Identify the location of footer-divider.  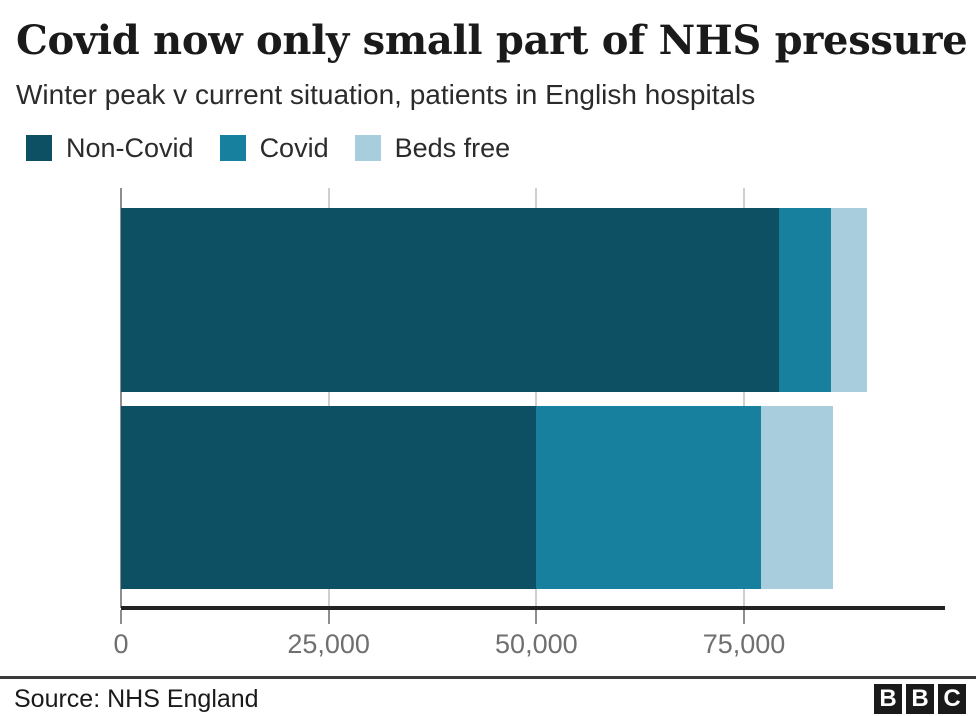
(488, 677).